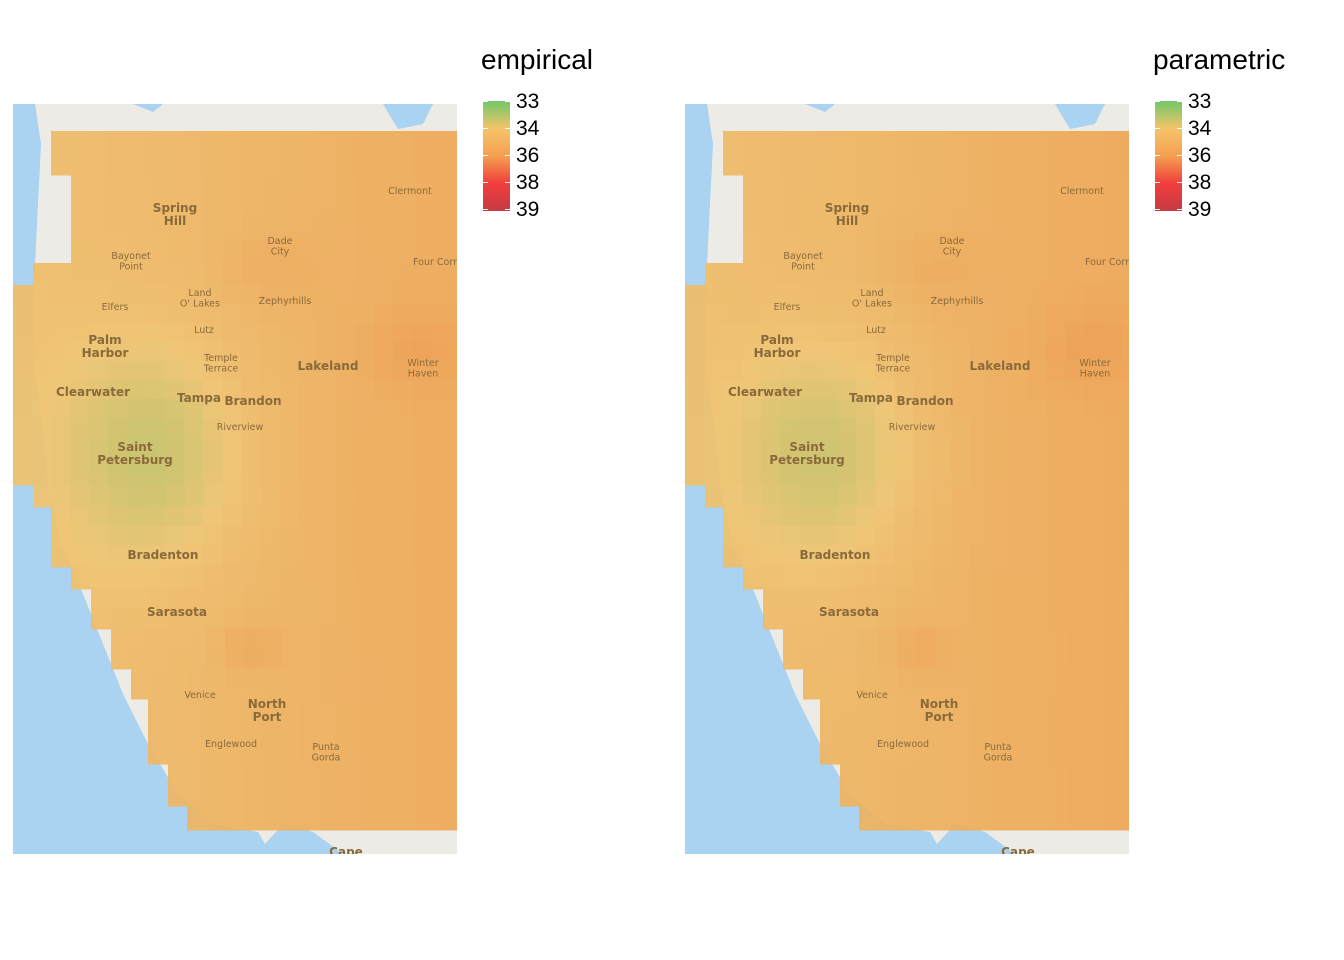 This screenshot has width=1344, height=960. Describe the element at coordinates (279, 241) in the screenshot. I see `place-label: Dade` at that location.